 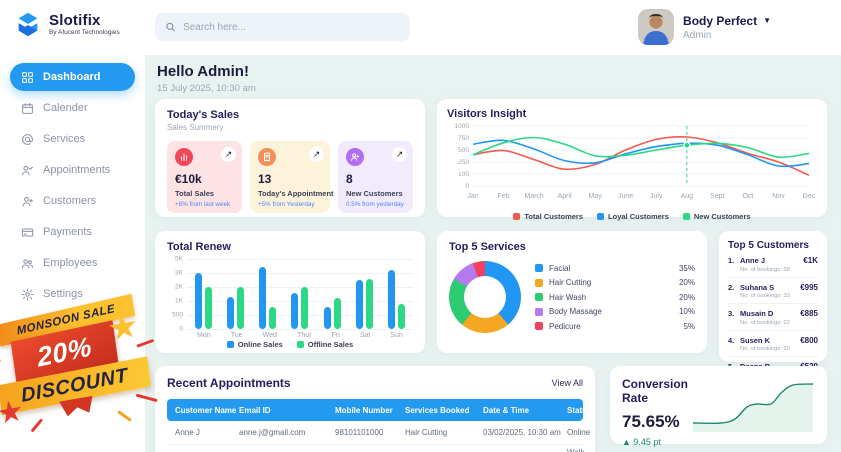 What do you see at coordinates (349, 179) in the screenshot?
I see `sales-card-value: 8` at bounding box center [349, 179].